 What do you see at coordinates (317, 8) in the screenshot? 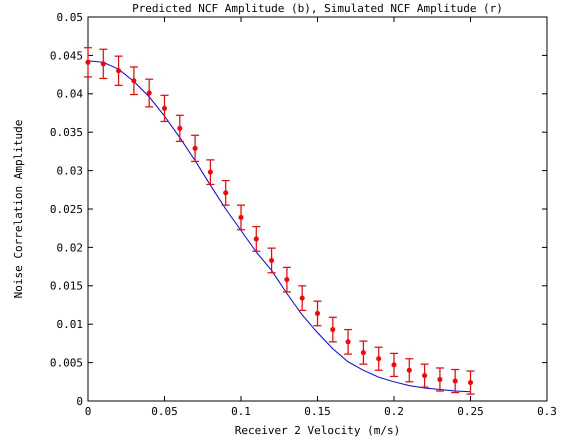
I see `chart-title: Predicted NCF Amplitude (b), Simulated NCF Amplitude (r)` at bounding box center [317, 8].